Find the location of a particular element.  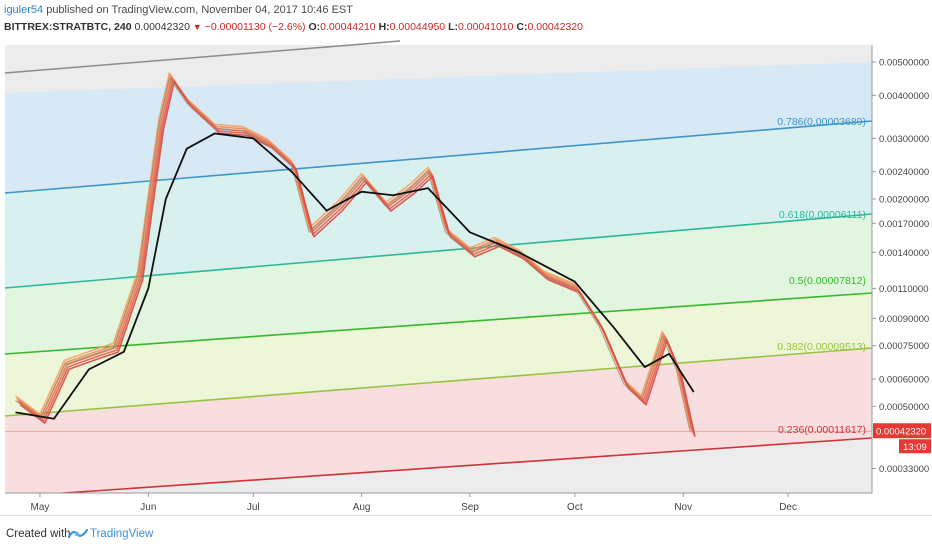

last-price-badge-label: 0.00042320 is located at coordinates (901, 432).